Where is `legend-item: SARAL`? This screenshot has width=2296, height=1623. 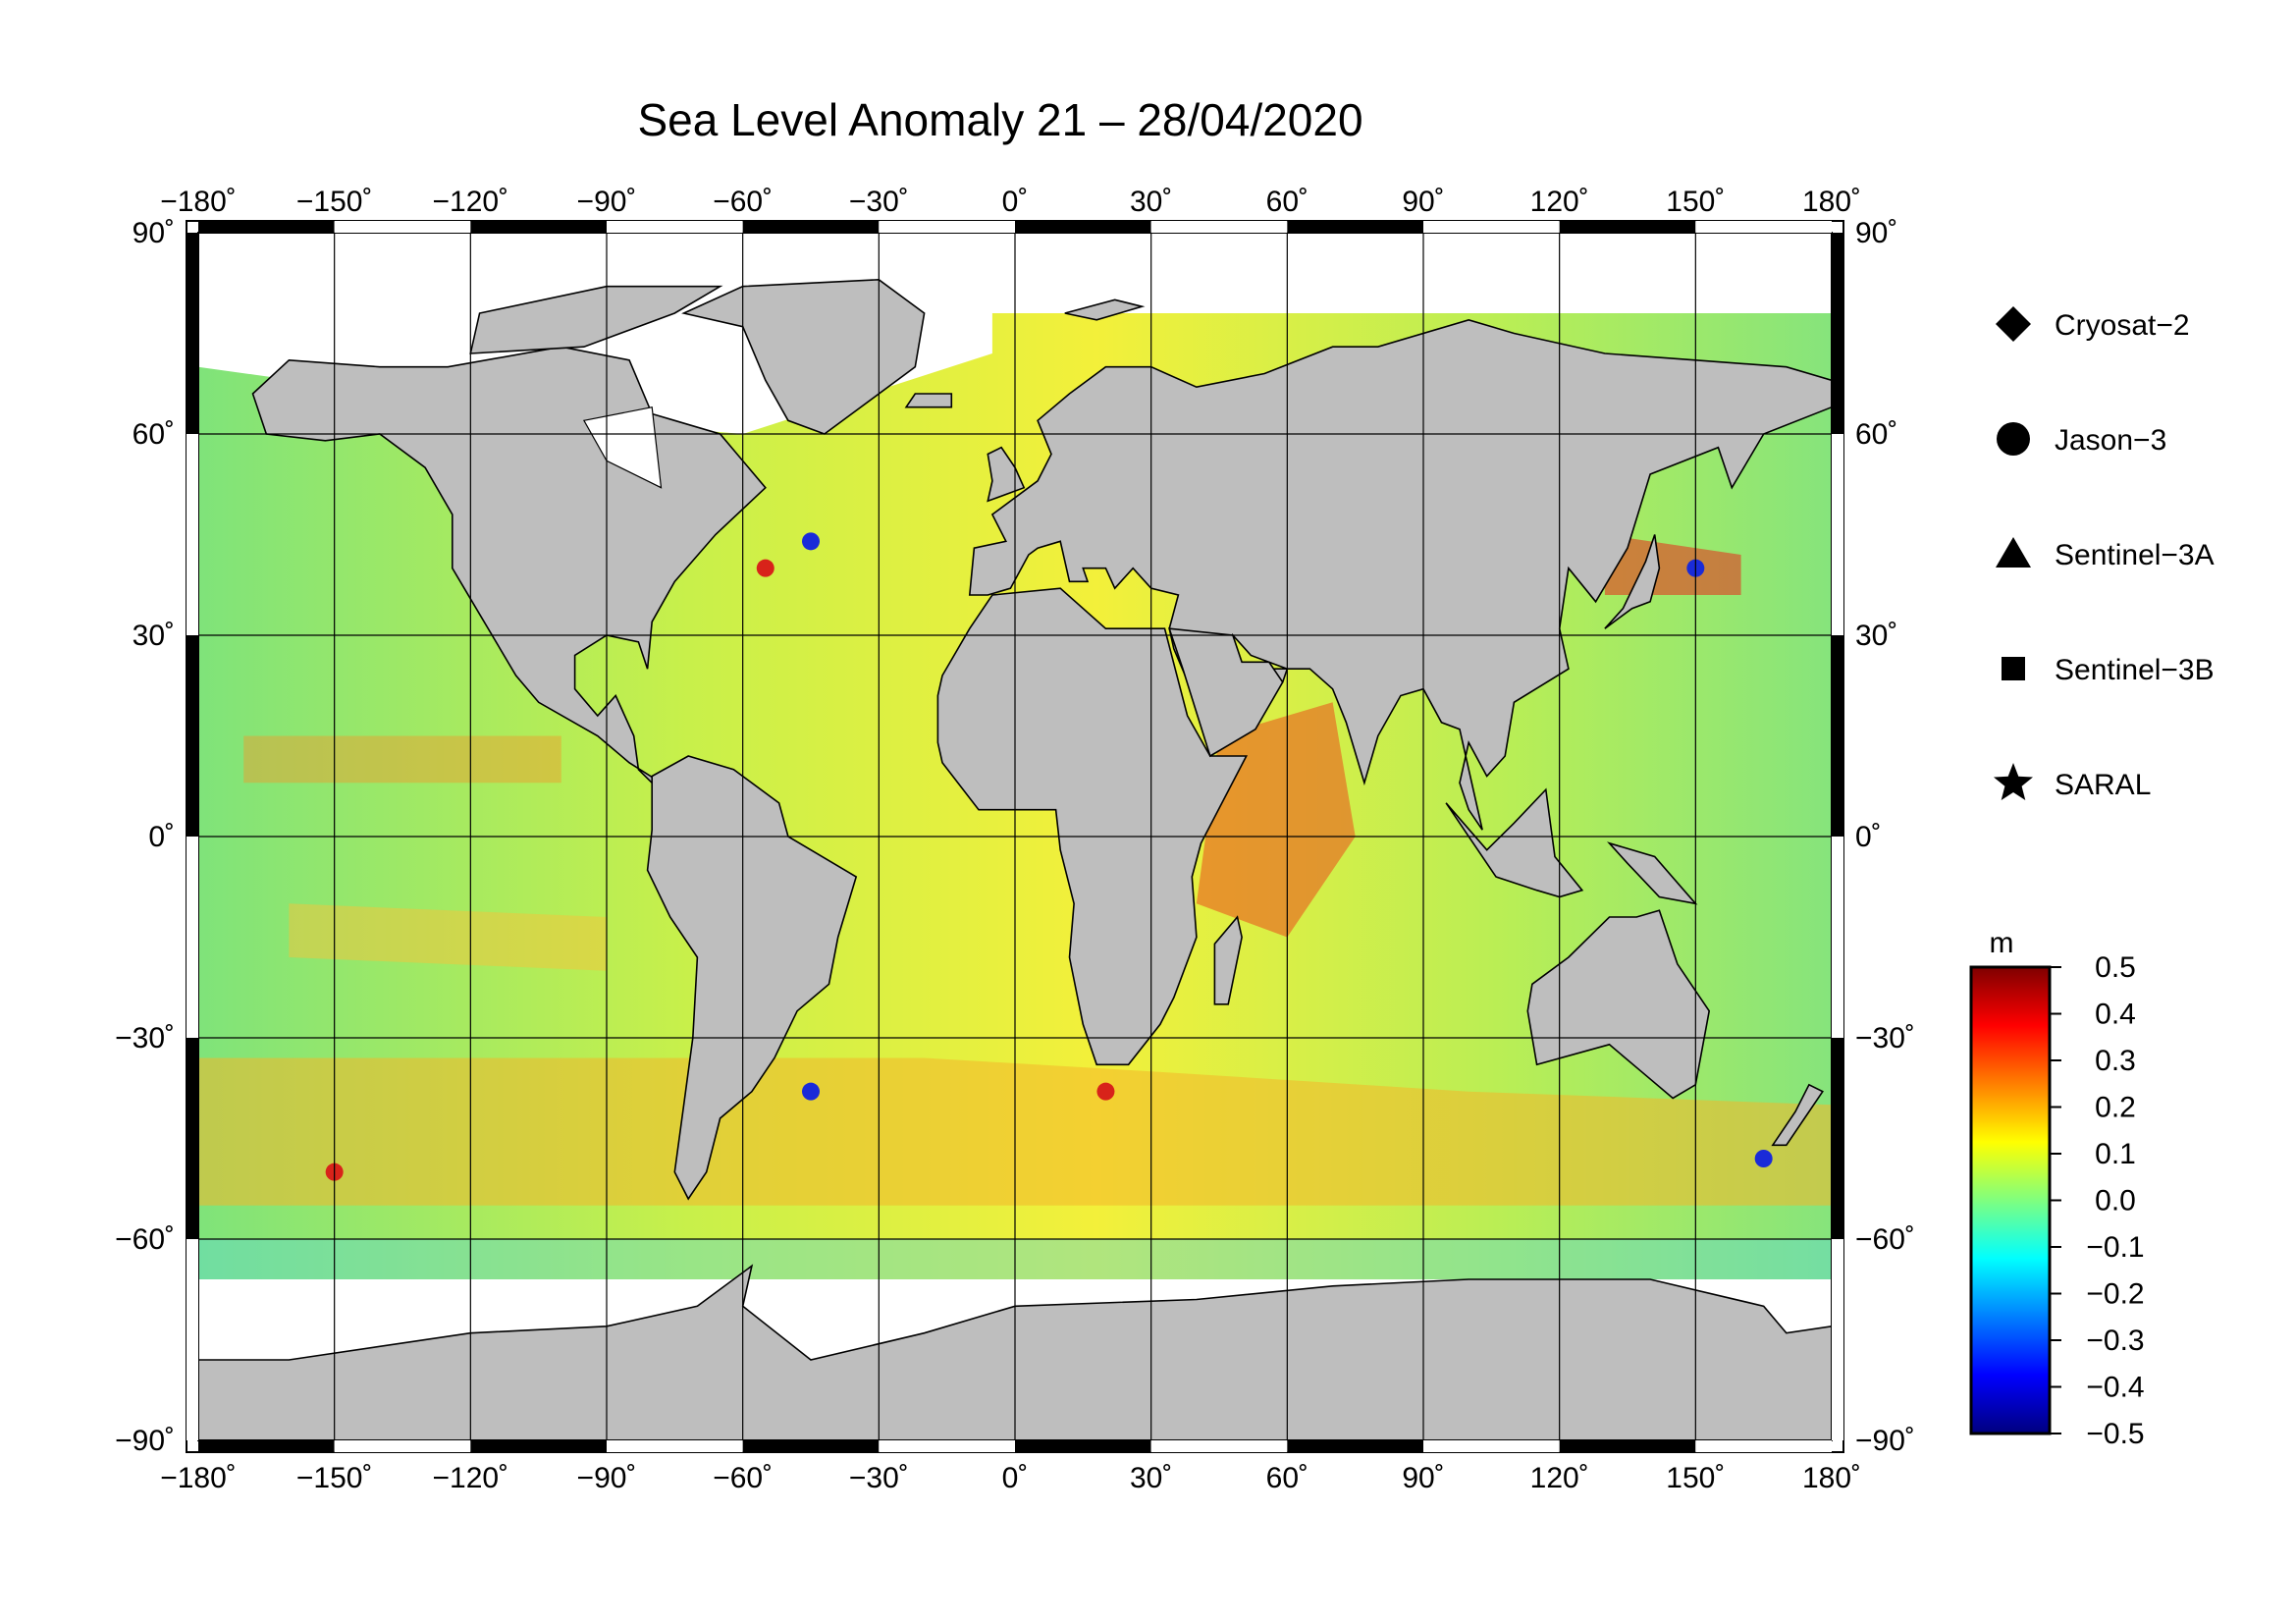
legend-item: SARAL is located at coordinates (2072, 782).